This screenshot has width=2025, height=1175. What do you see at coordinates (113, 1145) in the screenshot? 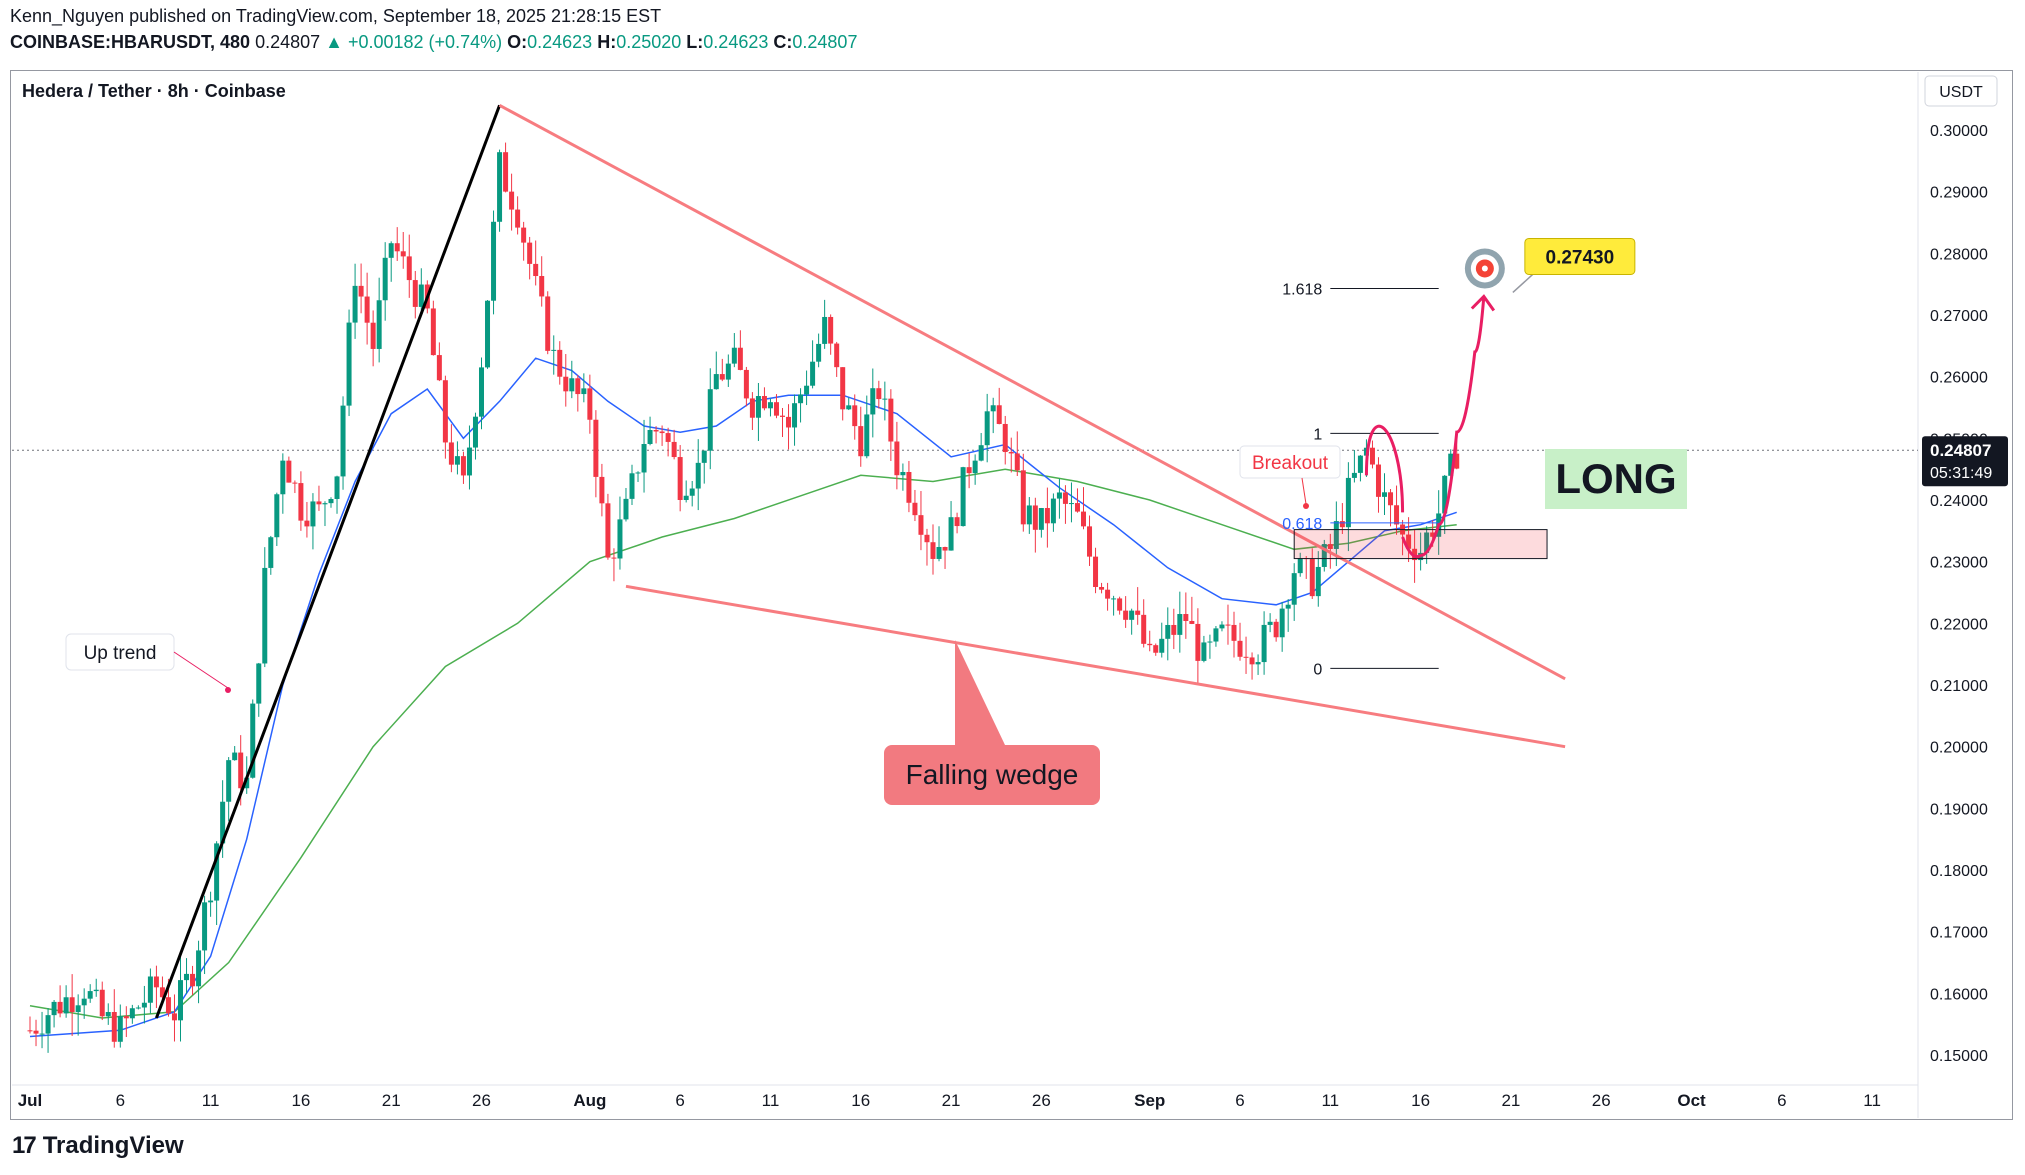
I see `brand-name: TradingView` at bounding box center [113, 1145].